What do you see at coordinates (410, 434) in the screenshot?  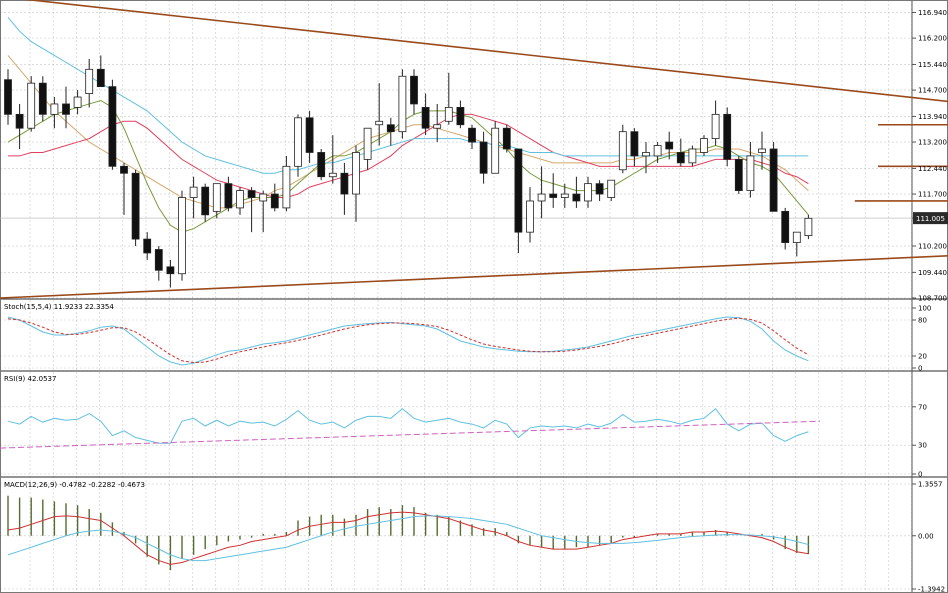 I see `rsi-trendline` at bounding box center [410, 434].